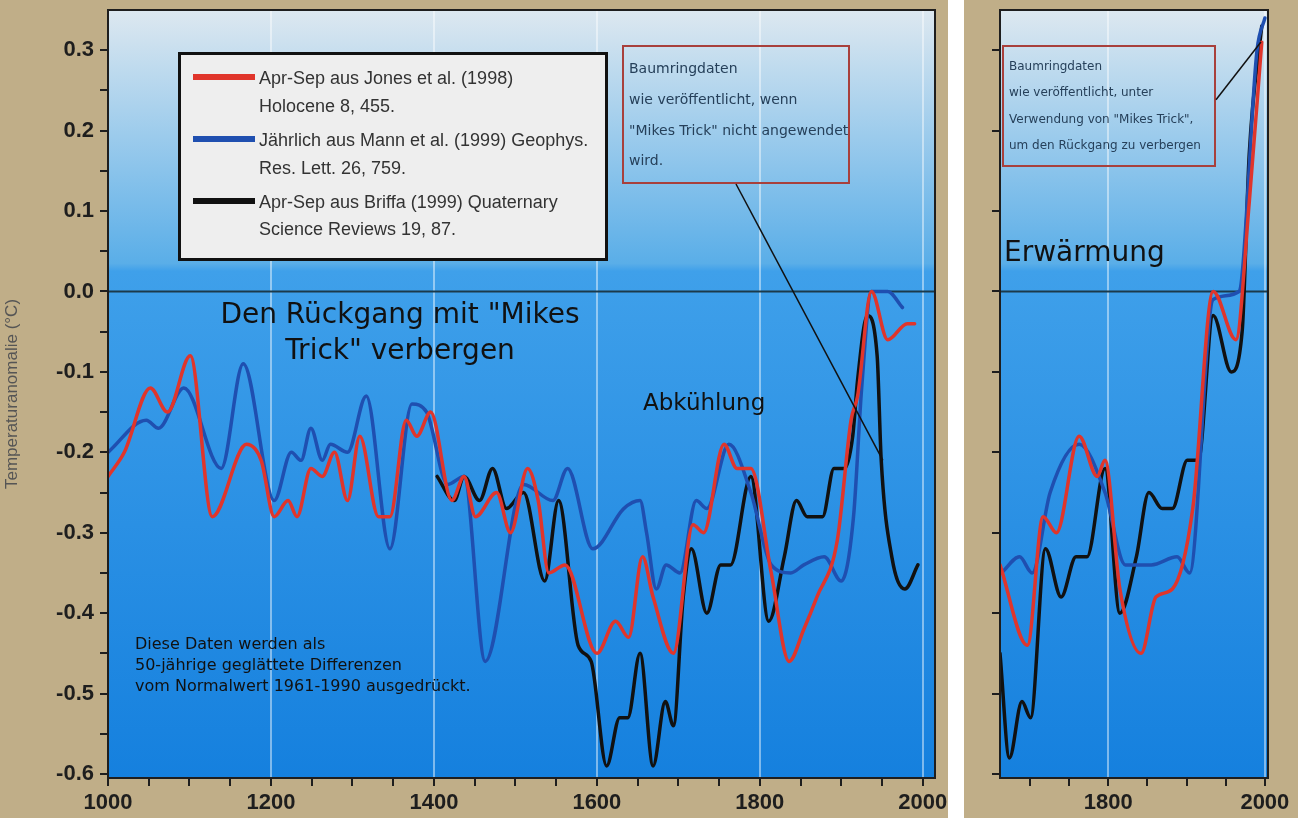 The width and height of the screenshot is (1298, 818). Describe the element at coordinates (11, 394) in the screenshot. I see `y-axis-title: Temperaturanomalie (°C)` at that location.